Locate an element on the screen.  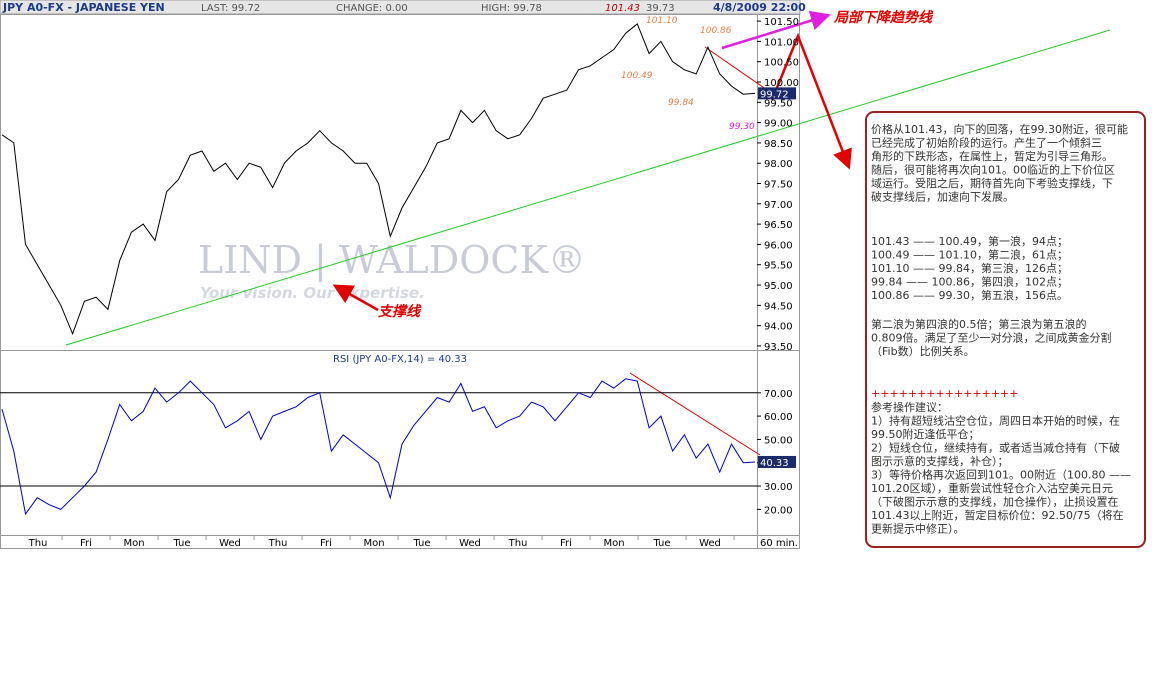
y-tick-label: 98.00 is located at coordinates (778, 164).